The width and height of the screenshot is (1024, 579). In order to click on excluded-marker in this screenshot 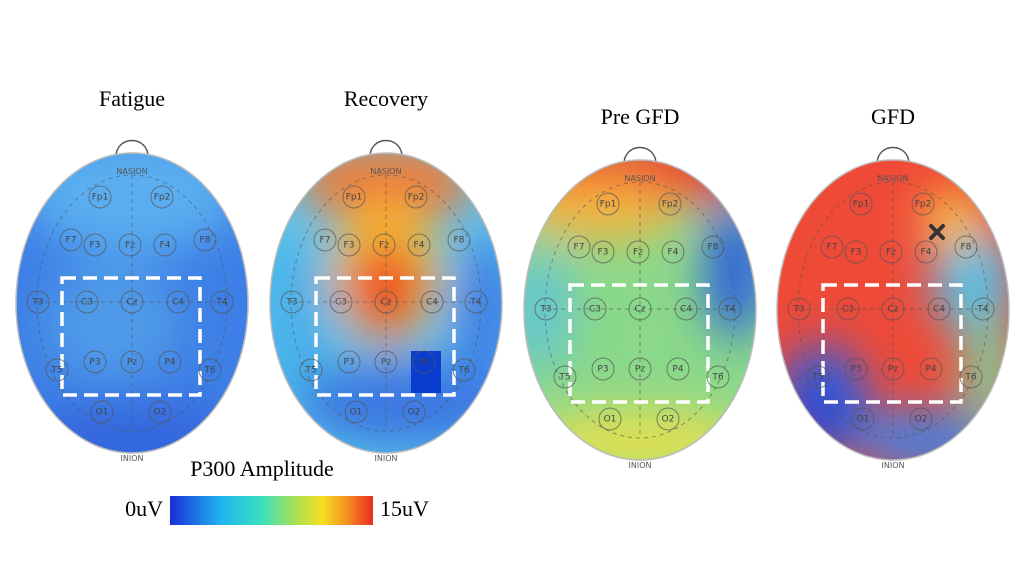, I will do `click(937, 232)`.